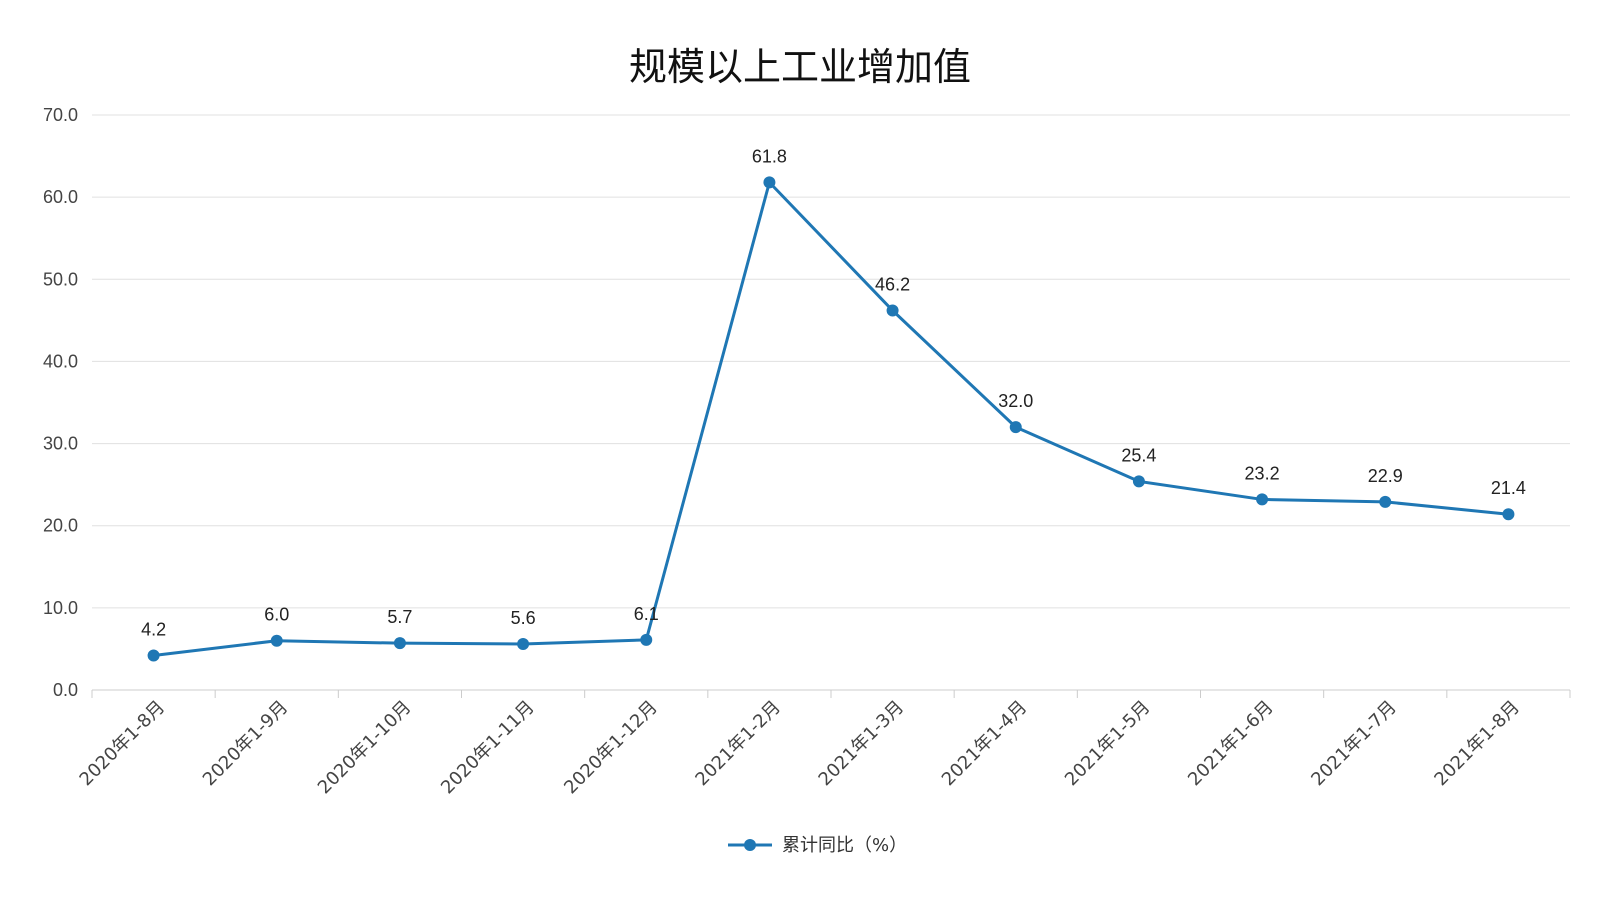 The image size is (1600, 900). What do you see at coordinates (122, 743) in the screenshot?
I see `x-tick-label: 2020年1-8月` at bounding box center [122, 743].